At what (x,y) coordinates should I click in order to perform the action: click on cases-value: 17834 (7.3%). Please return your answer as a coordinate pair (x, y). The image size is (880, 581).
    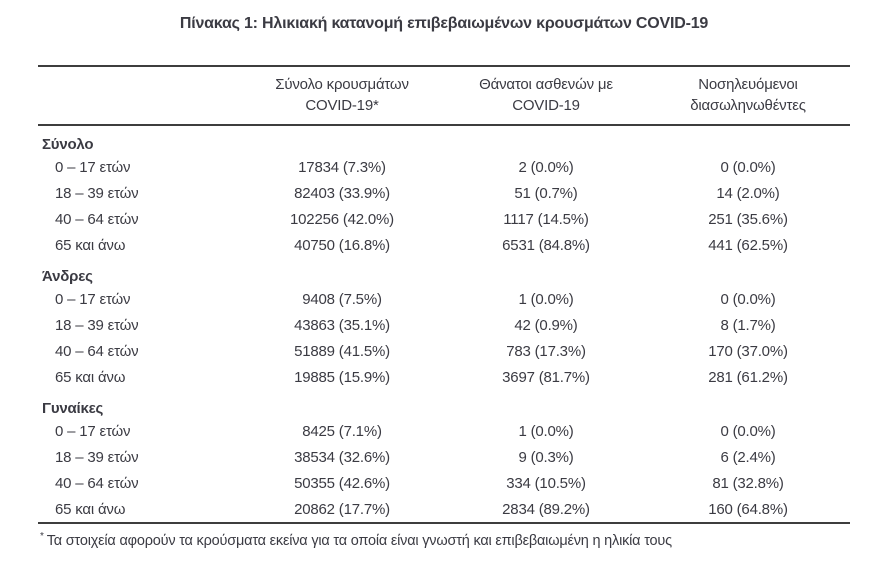
    Looking at the image, I should click on (342, 167).